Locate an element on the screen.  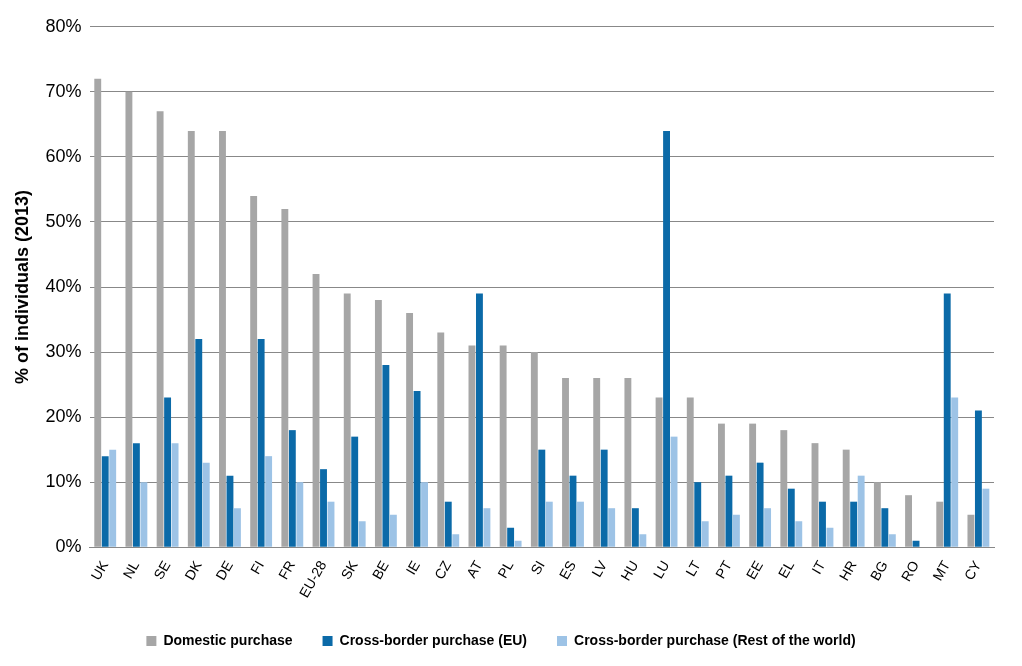
x-tick-label: MT is located at coordinates (941, 570).